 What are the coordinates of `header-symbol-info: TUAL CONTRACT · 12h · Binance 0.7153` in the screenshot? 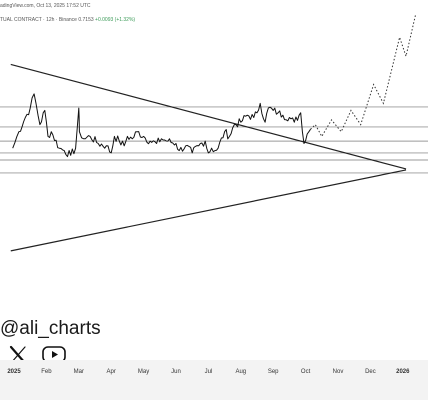 It's located at (48, 20).